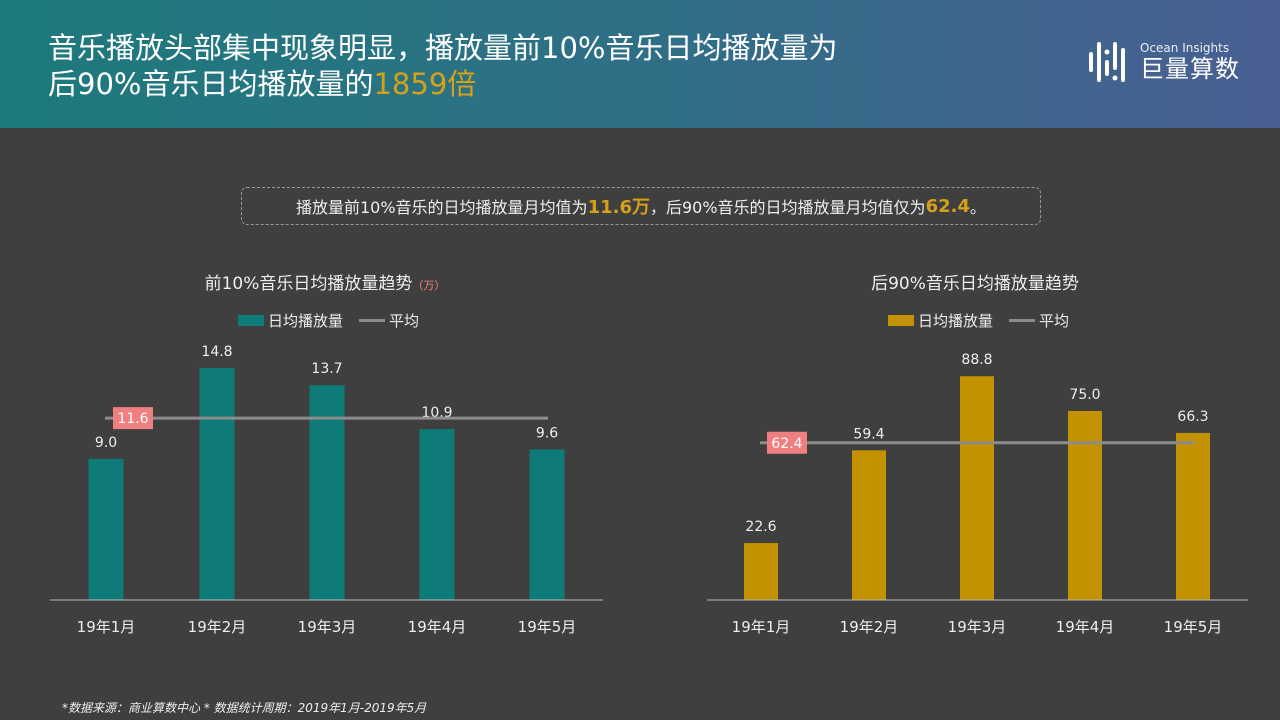 The height and width of the screenshot is (720, 1280). What do you see at coordinates (216, 352) in the screenshot?
I see `data-label: 14.8` at bounding box center [216, 352].